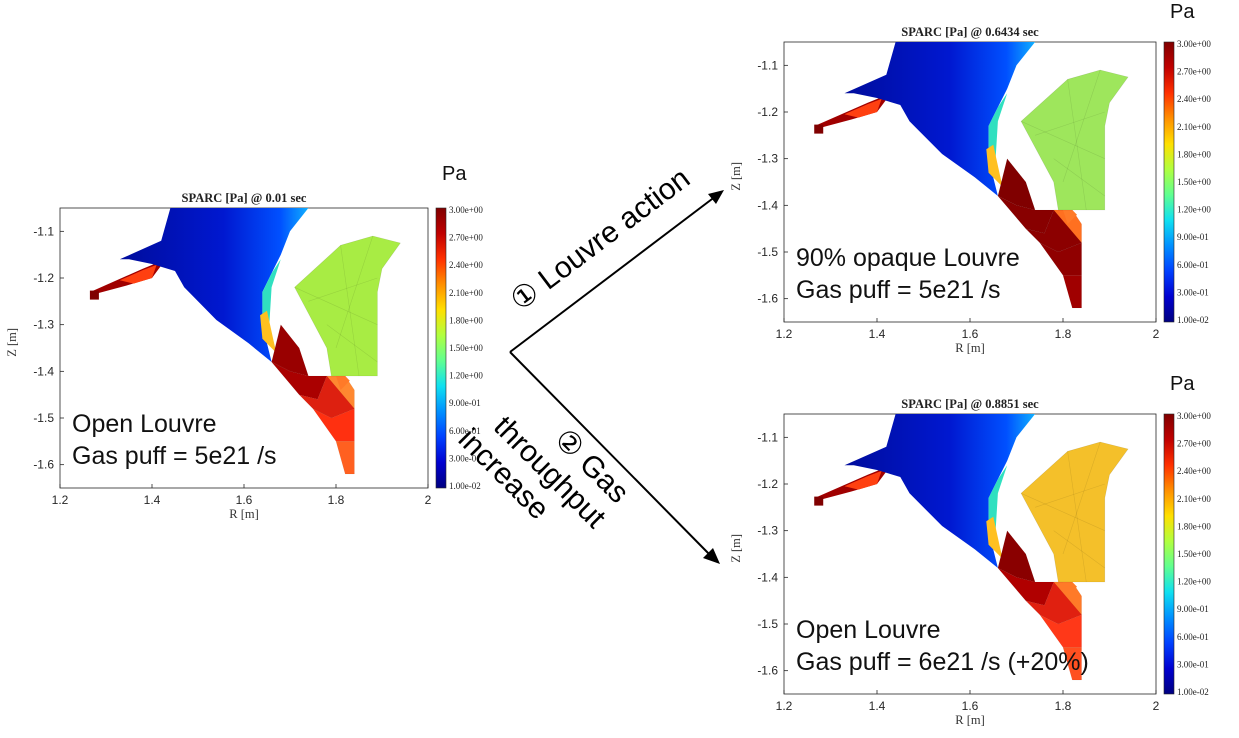 The image size is (1239, 738). What do you see at coordinates (942, 662) in the screenshot?
I see `panel-caption-line: Gas puff = 6e21 /s (+20%)` at bounding box center [942, 662].